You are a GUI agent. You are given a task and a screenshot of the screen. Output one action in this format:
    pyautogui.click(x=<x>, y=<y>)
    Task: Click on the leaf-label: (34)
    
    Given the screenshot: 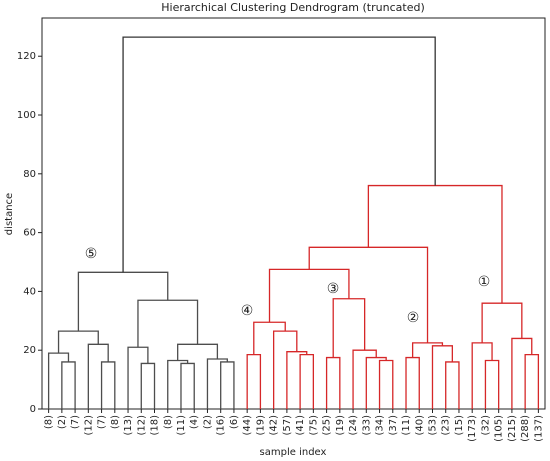 What is the action you would take?
    pyautogui.click(x=380, y=425)
    